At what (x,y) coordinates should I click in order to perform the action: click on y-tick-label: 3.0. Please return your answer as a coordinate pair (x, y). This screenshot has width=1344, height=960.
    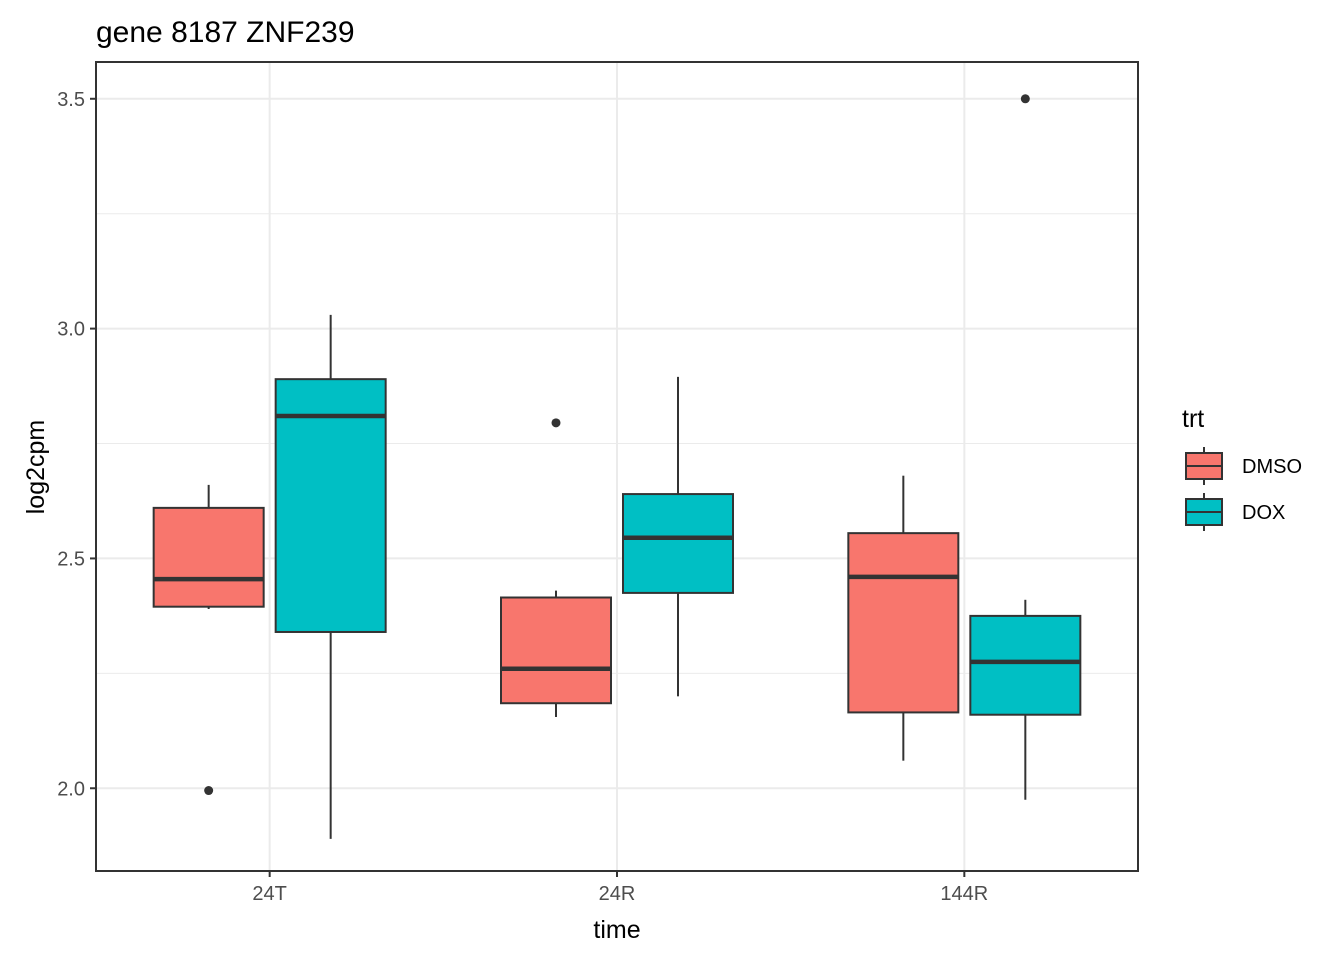
    Looking at the image, I should click on (71, 330).